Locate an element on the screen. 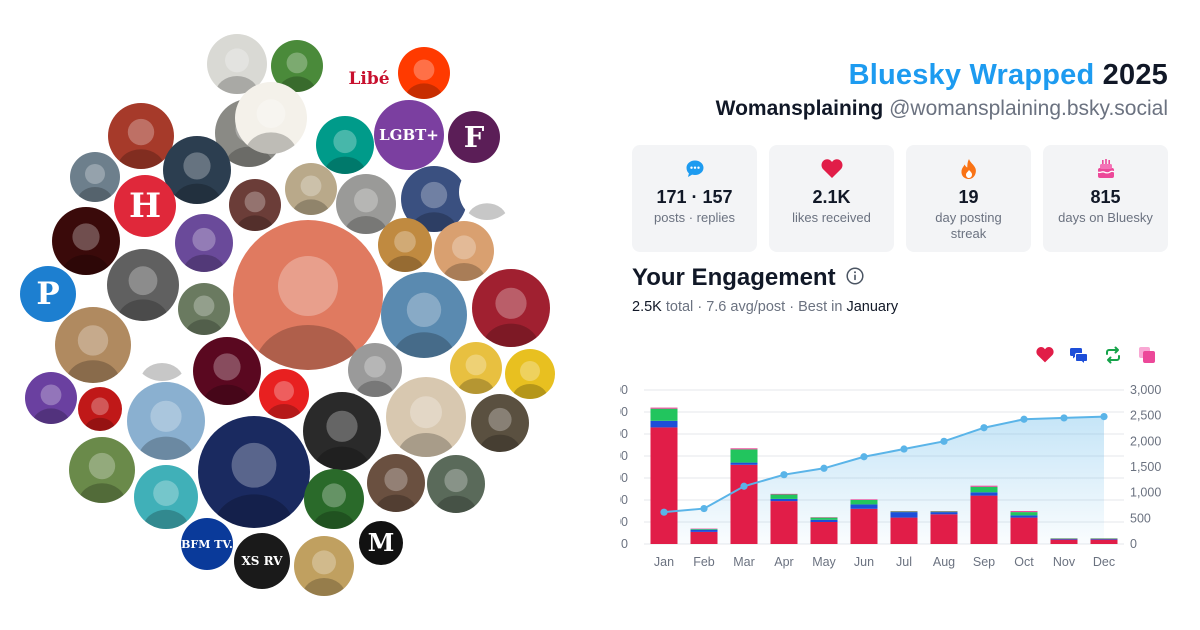  avatar: Libé is located at coordinates (369, 79).